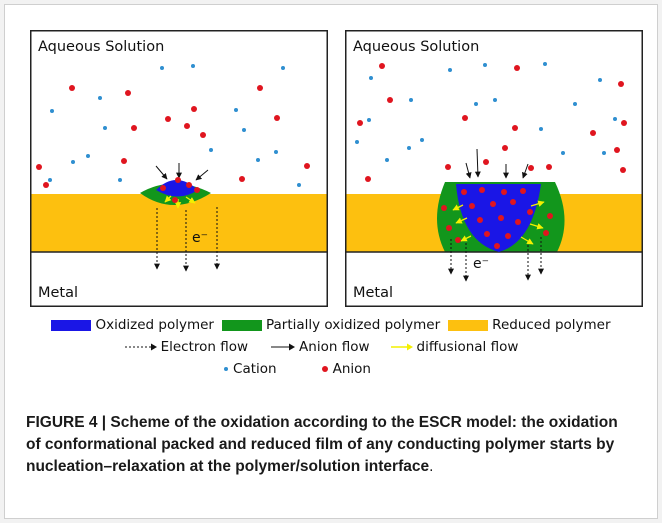 This screenshot has height=523, width=662. What do you see at coordinates (324, 369) in the screenshot?
I see `anion-dot-icon` at bounding box center [324, 369].